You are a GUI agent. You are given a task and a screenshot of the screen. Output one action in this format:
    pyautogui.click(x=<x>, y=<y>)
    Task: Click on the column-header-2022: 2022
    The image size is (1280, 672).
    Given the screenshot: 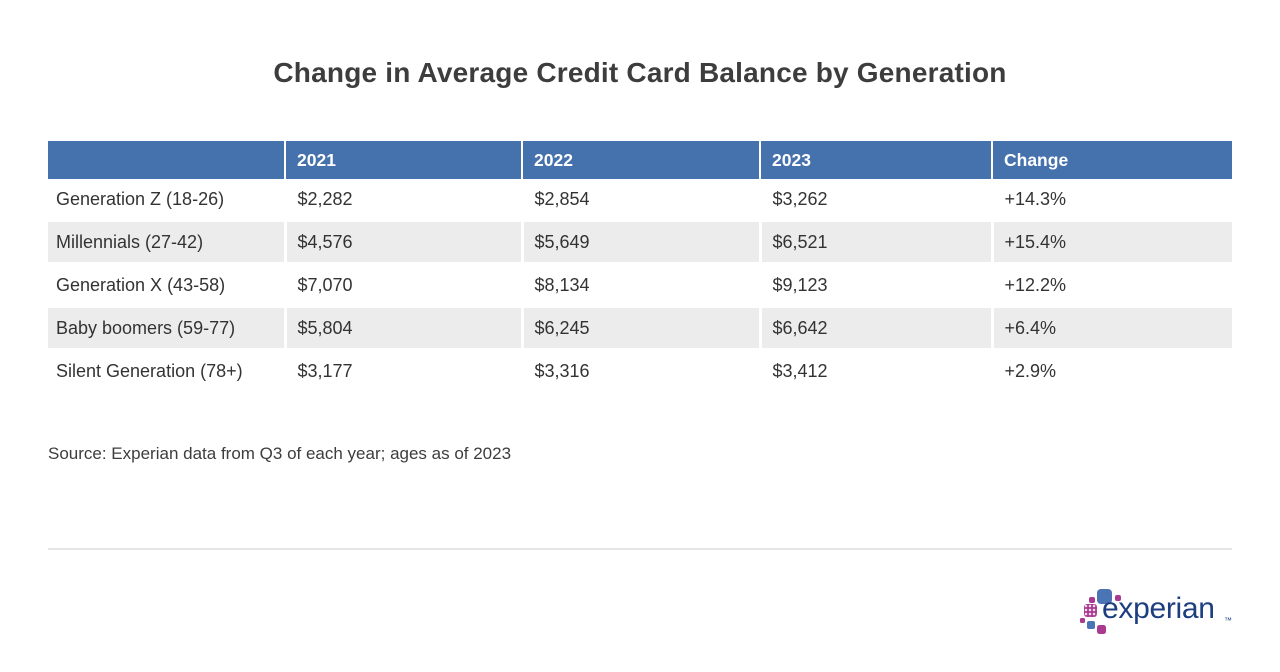 What is the action you would take?
    pyautogui.click(x=640, y=160)
    